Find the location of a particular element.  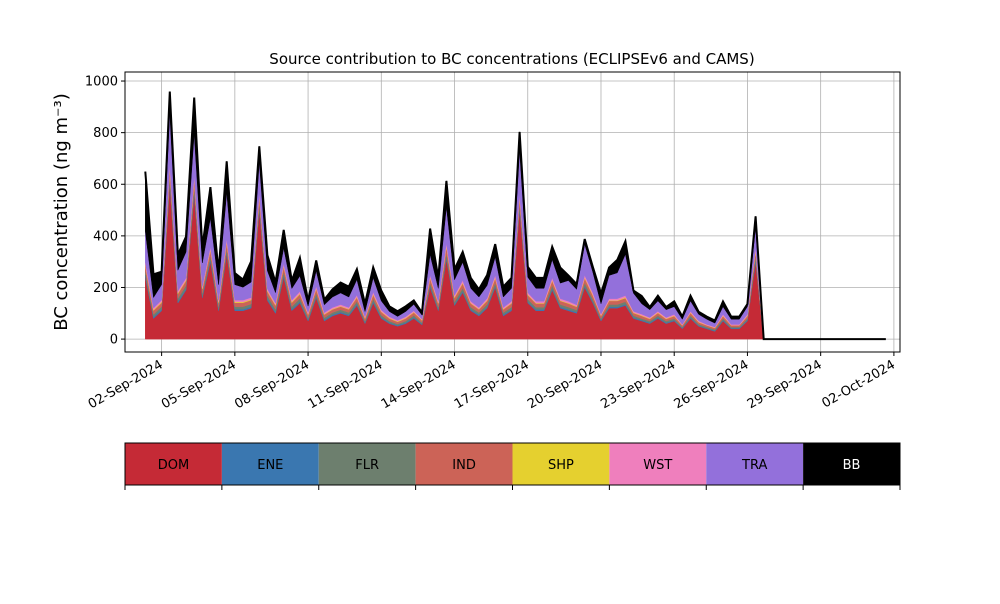

legend-label: DOM is located at coordinates (173, 465).